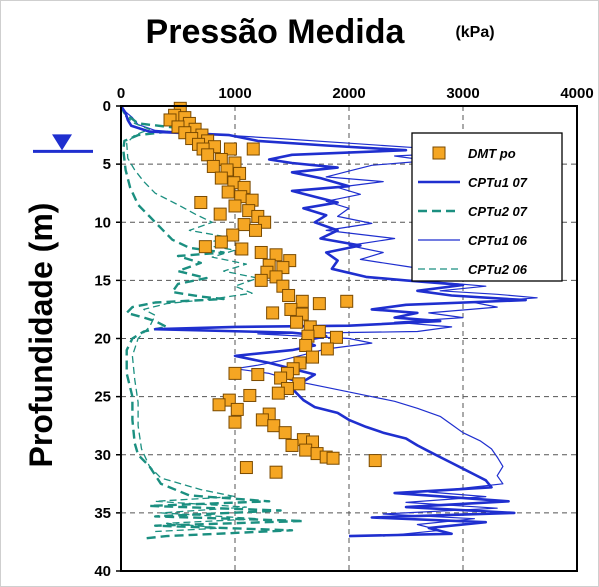 The image size is (599, 587). Describe the element at coordinates (576, 93) in the screenshot. I see `x-tick-label: 4000` at that location.